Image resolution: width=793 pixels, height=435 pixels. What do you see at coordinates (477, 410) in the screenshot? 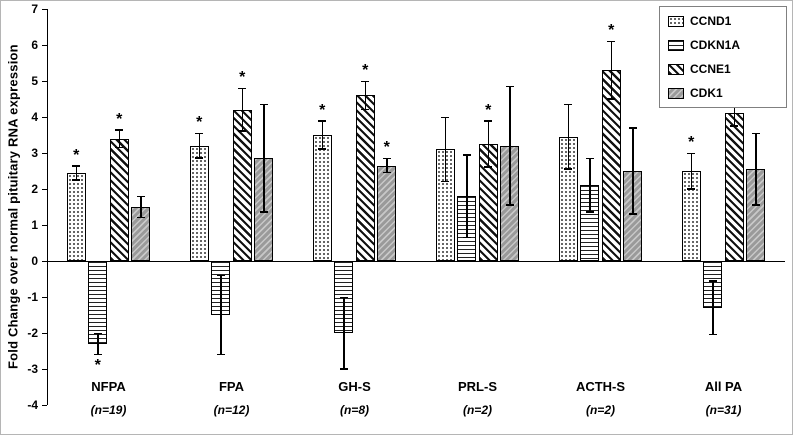
I see `category-sublabel-prl-s: (n=2)` at bounding box center [477, 410].